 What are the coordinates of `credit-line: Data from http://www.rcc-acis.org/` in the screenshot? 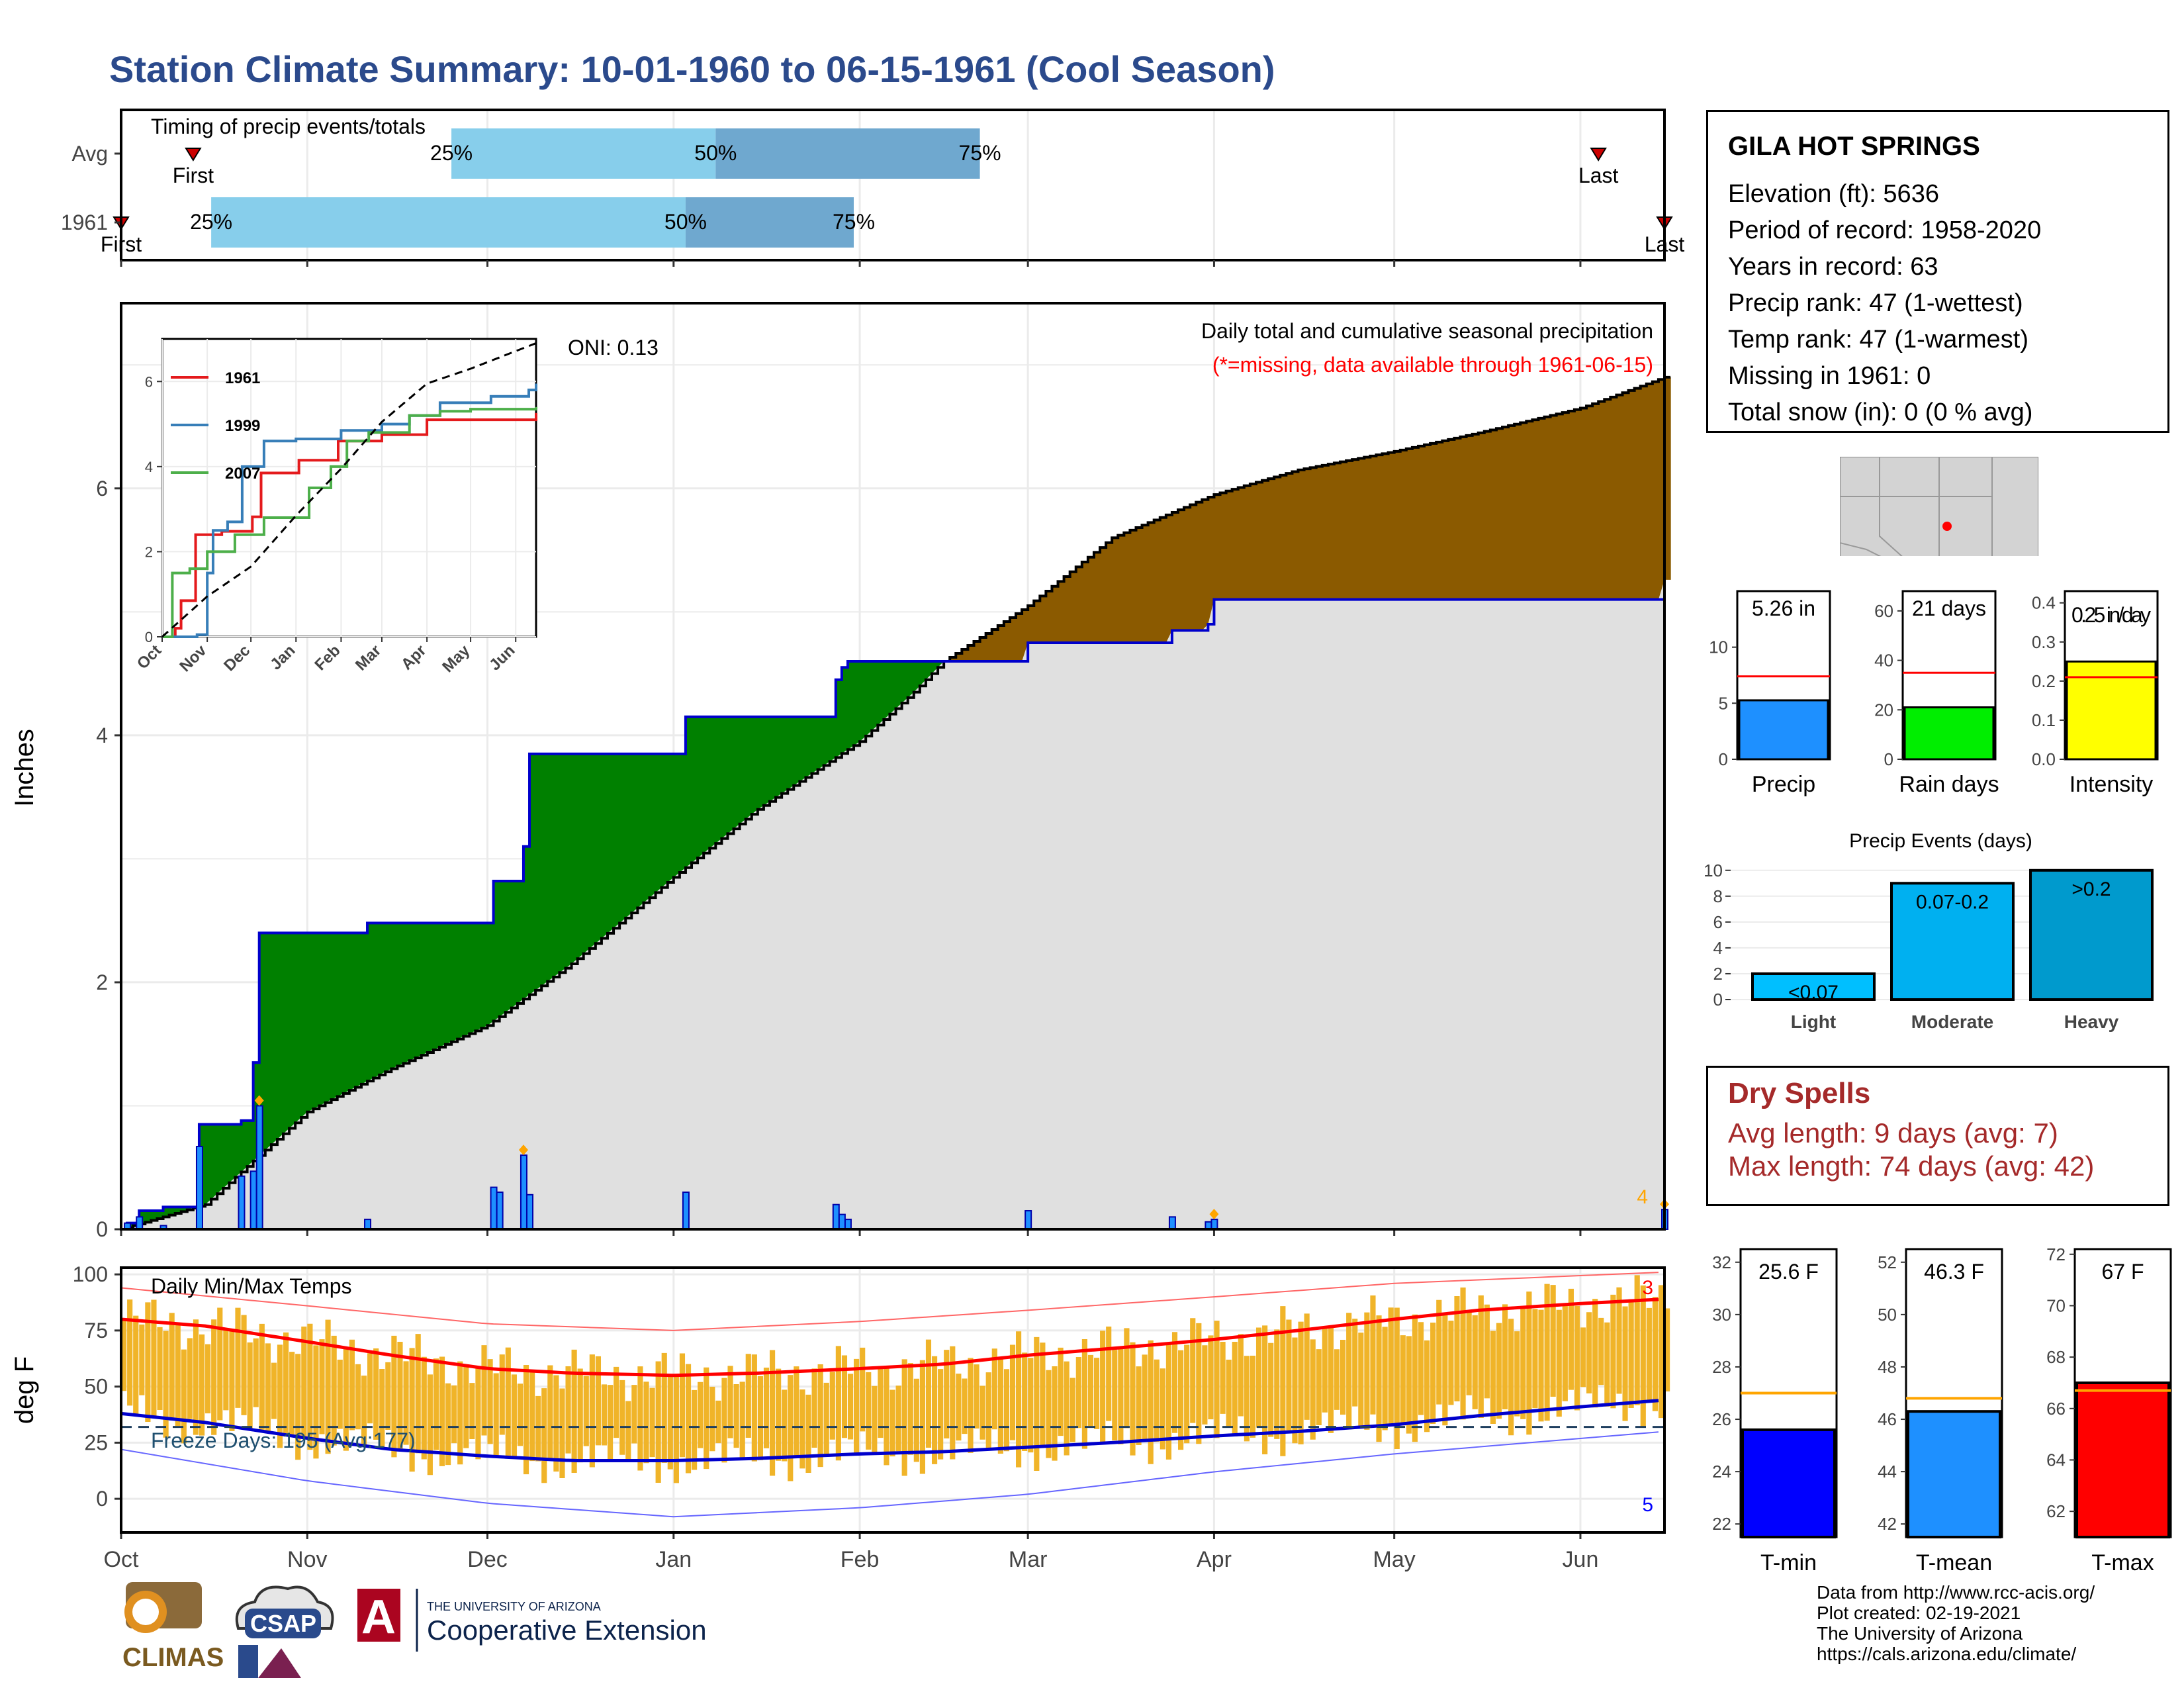 It's located at (1956, 1592).